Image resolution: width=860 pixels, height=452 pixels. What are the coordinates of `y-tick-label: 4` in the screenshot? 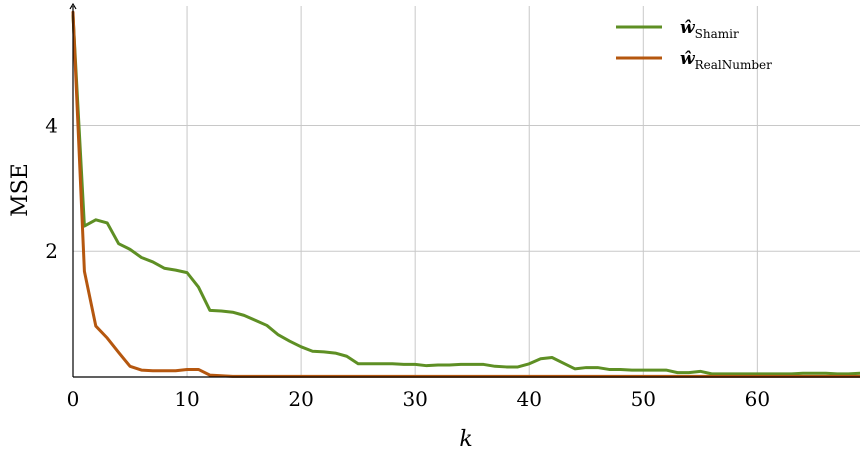 It's located at (51, 125).